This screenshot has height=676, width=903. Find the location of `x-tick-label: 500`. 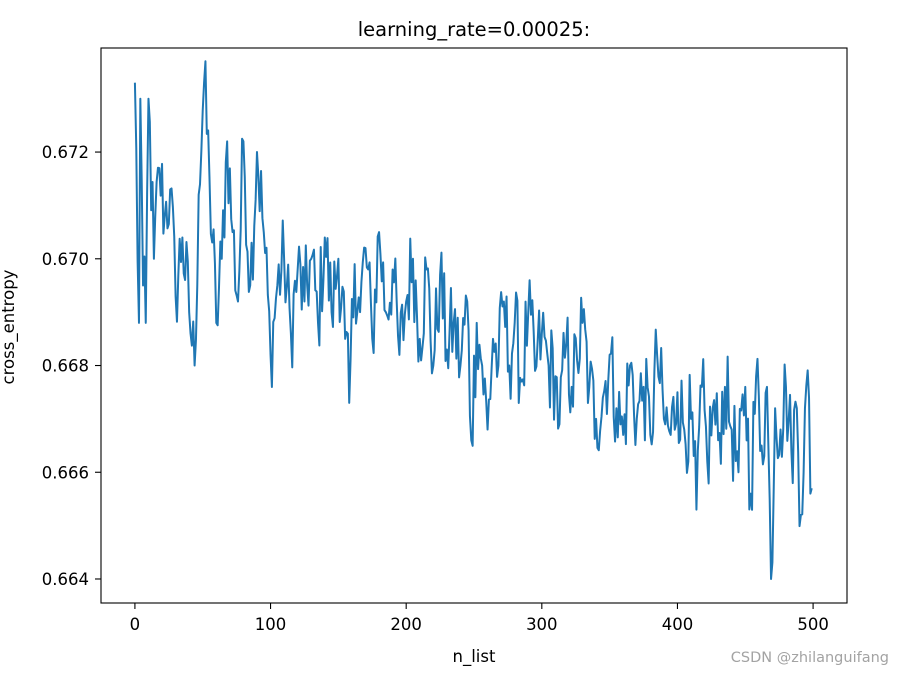

x-tick-label: 500 is located at coordinates (813, 624).